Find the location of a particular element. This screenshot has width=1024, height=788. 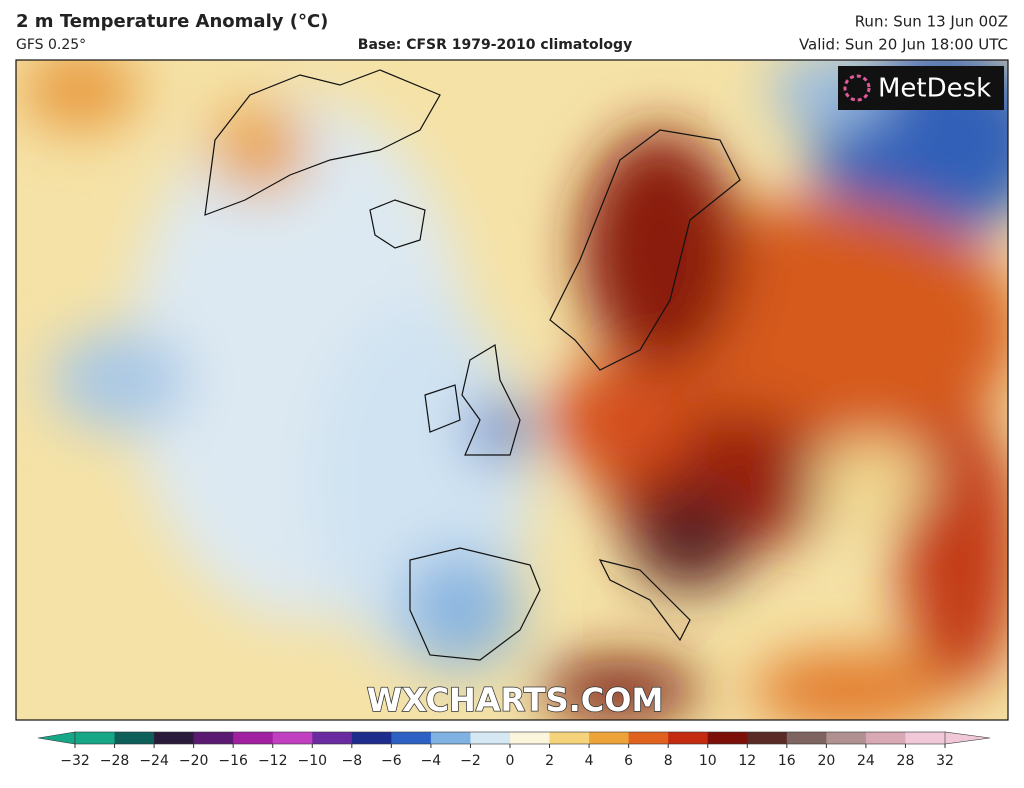

colorbar-tick-label: 20 is located at coordinates (826, 761).